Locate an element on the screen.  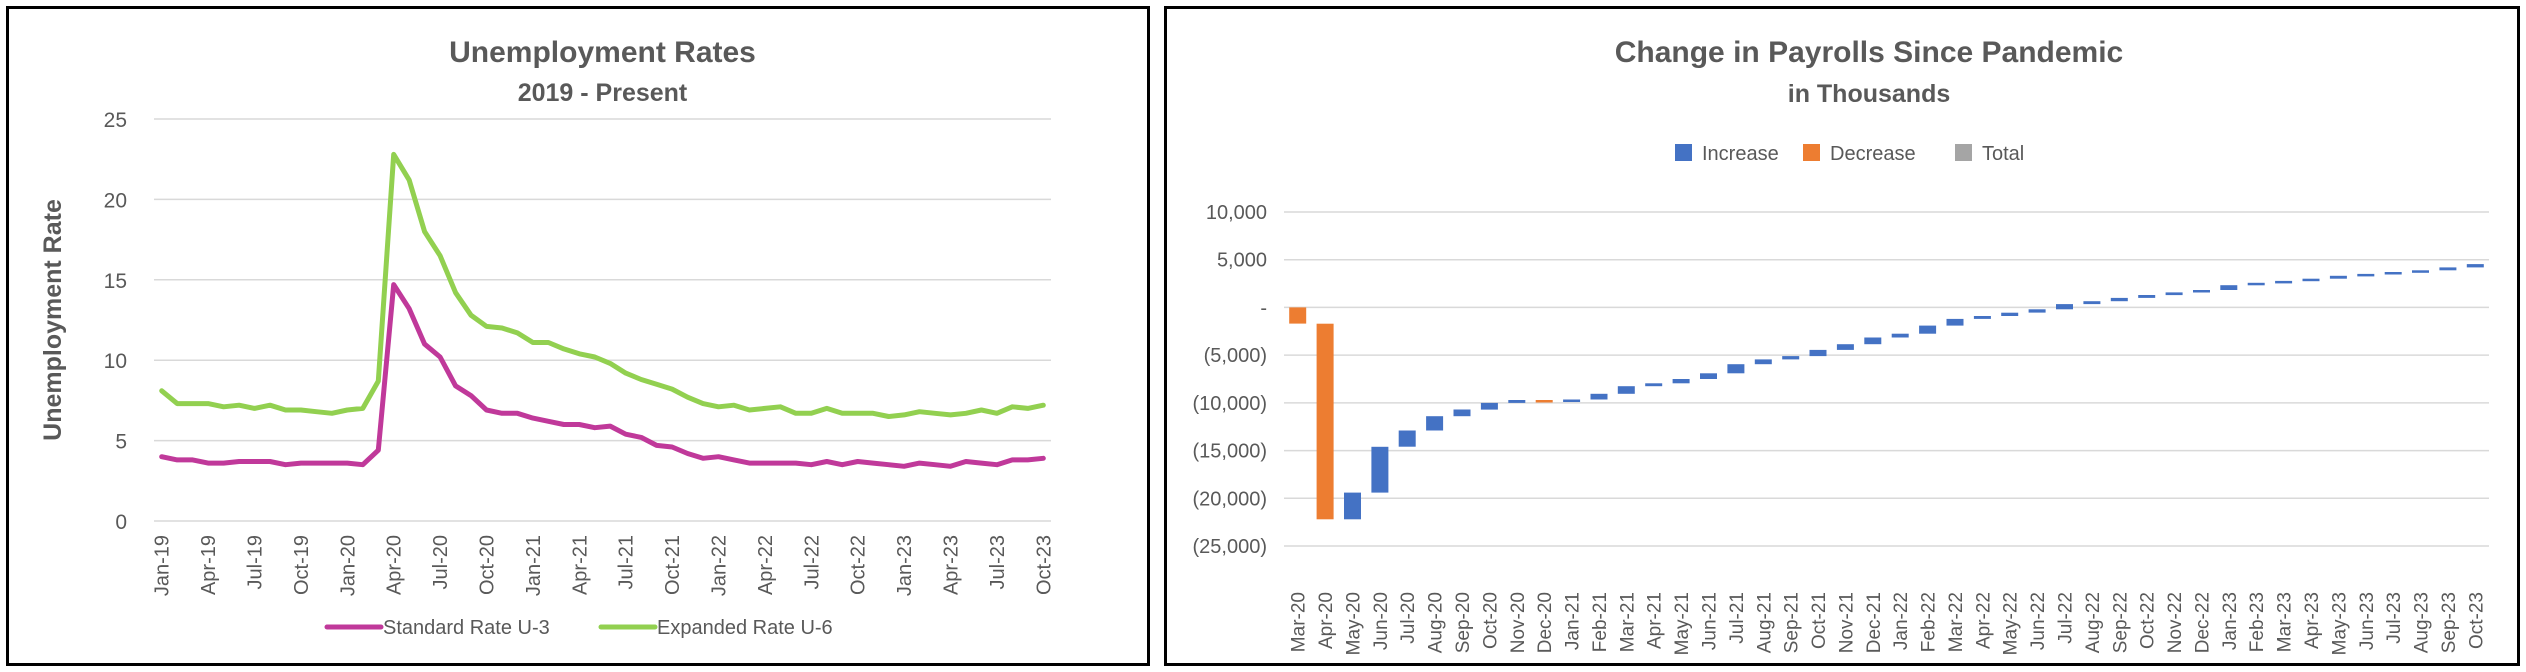
legend-label: Standard Rate U-3 is located at coordinates (466, 628).